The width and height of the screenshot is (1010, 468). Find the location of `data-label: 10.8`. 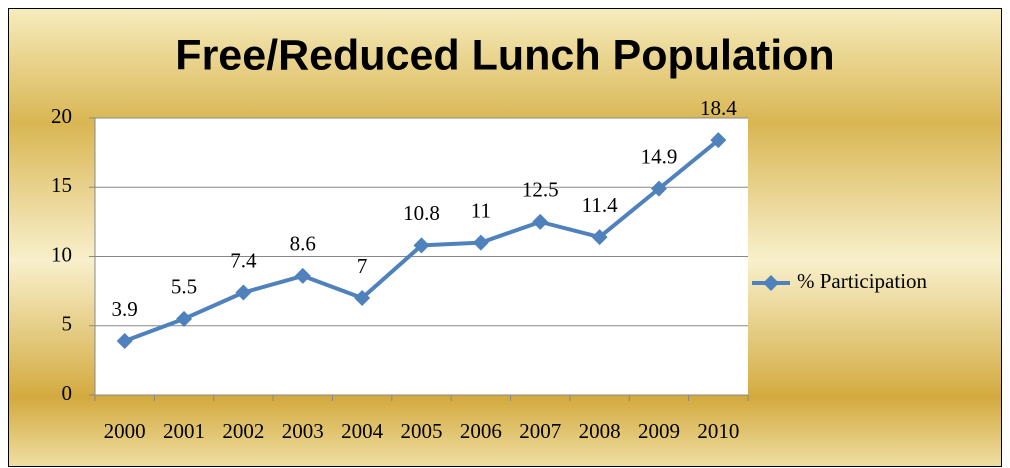

data-label: 10.8 is located at coordinates (421, 213).